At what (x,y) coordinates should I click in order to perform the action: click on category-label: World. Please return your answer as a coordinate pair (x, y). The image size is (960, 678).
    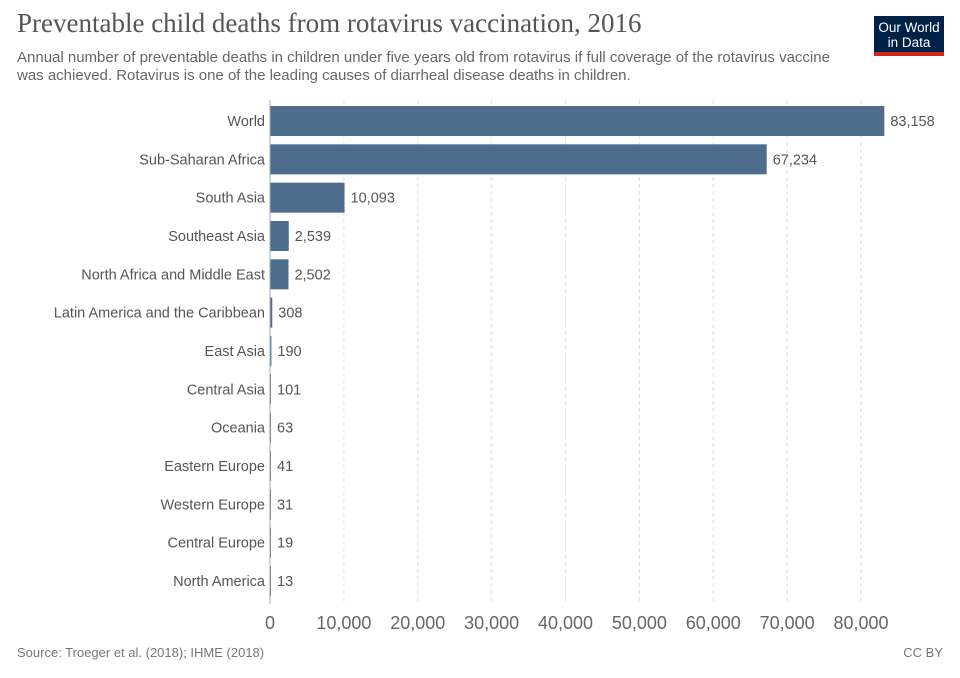
    Looking at the image, I should click on (246, 122).